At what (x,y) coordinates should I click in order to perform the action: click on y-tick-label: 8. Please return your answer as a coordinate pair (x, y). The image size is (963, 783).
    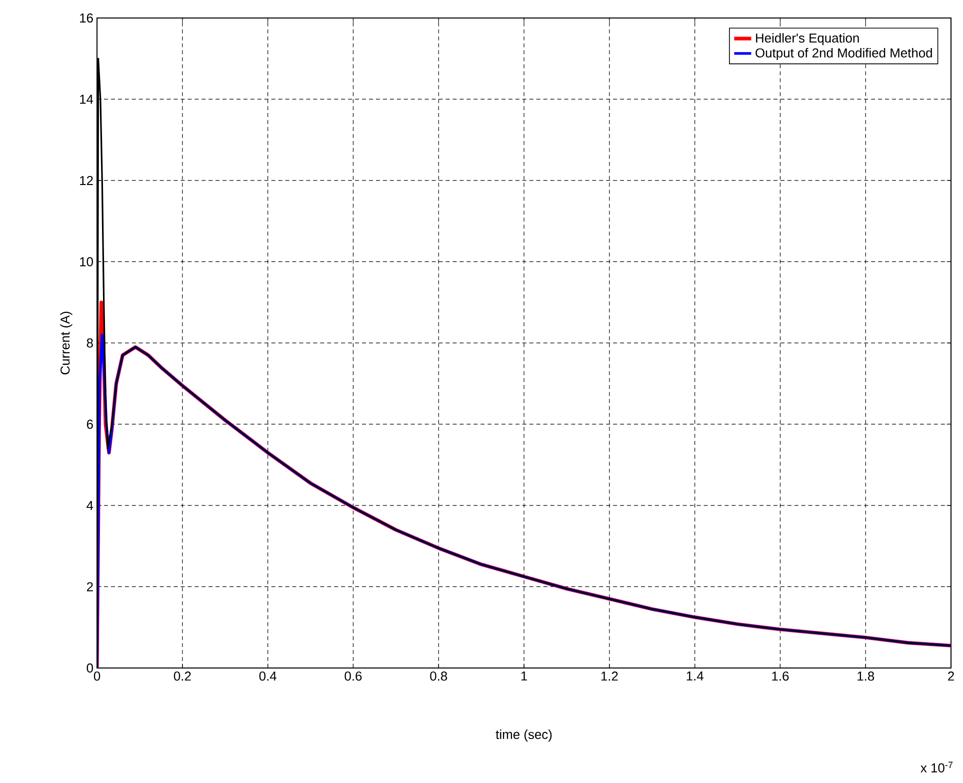
    Looking at the image, I should click on (89, 343).